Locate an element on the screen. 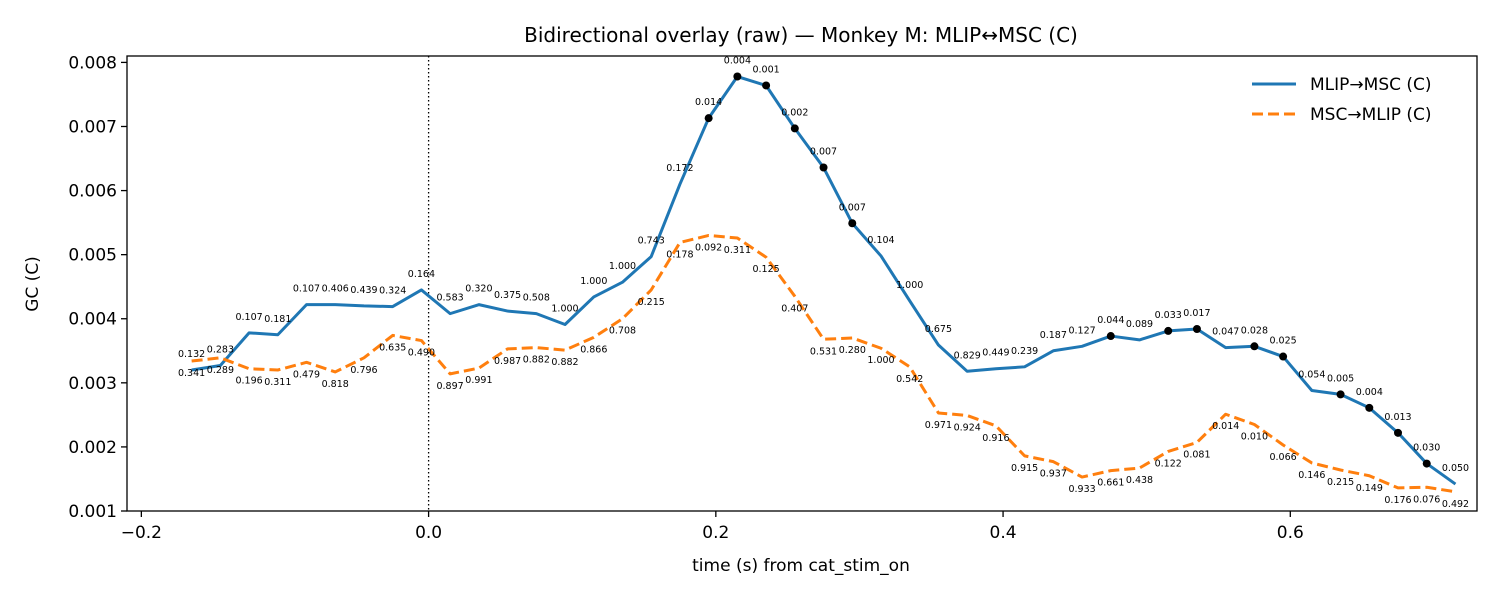 Image resolution: width=1500 pixels, height=600 pixels. pvalue-label-mlip-to-msc: 0.375 is located at coordinates (507, 295).